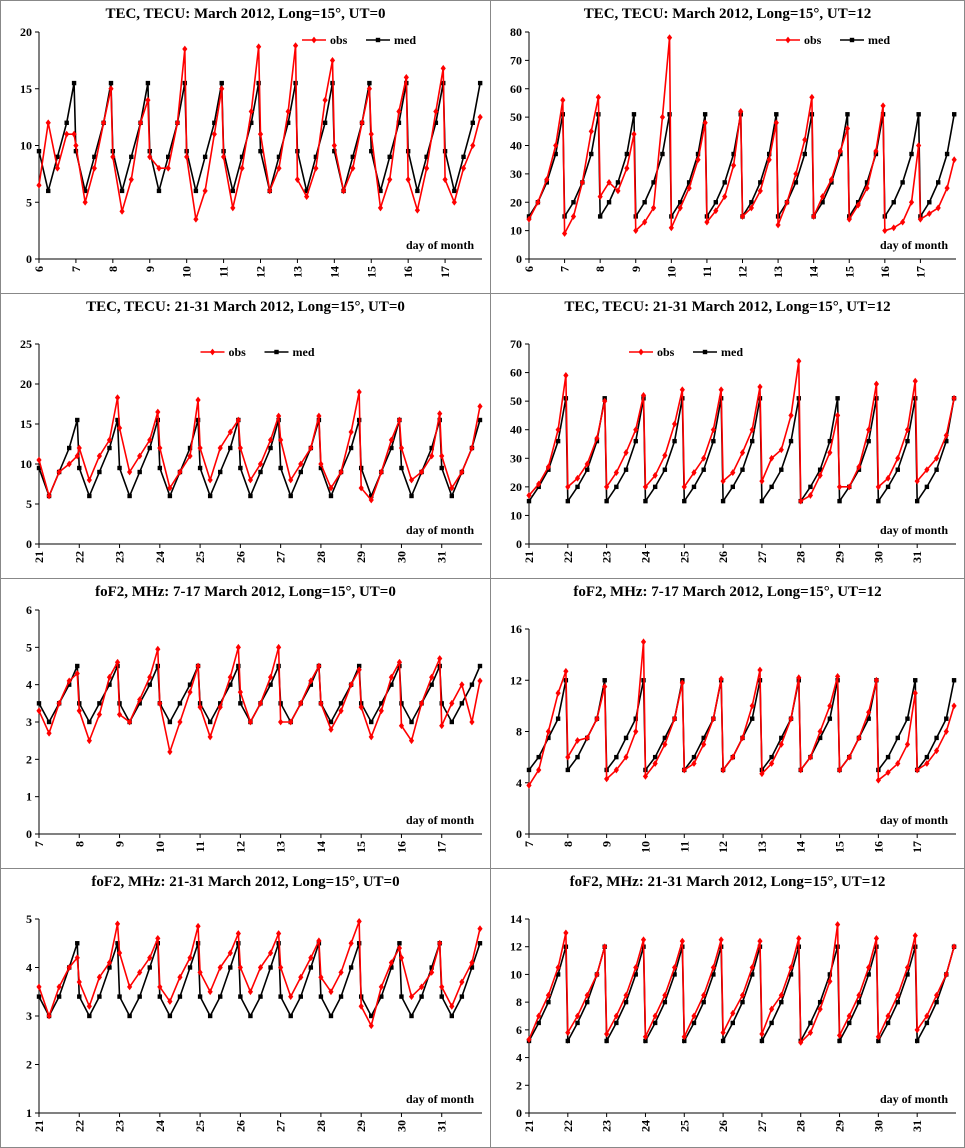 This screenshot has width=965, height=1148. Describe the element at coordinates (26, 344) in the screenshot. I see `y-tick-label: 25` at that location.